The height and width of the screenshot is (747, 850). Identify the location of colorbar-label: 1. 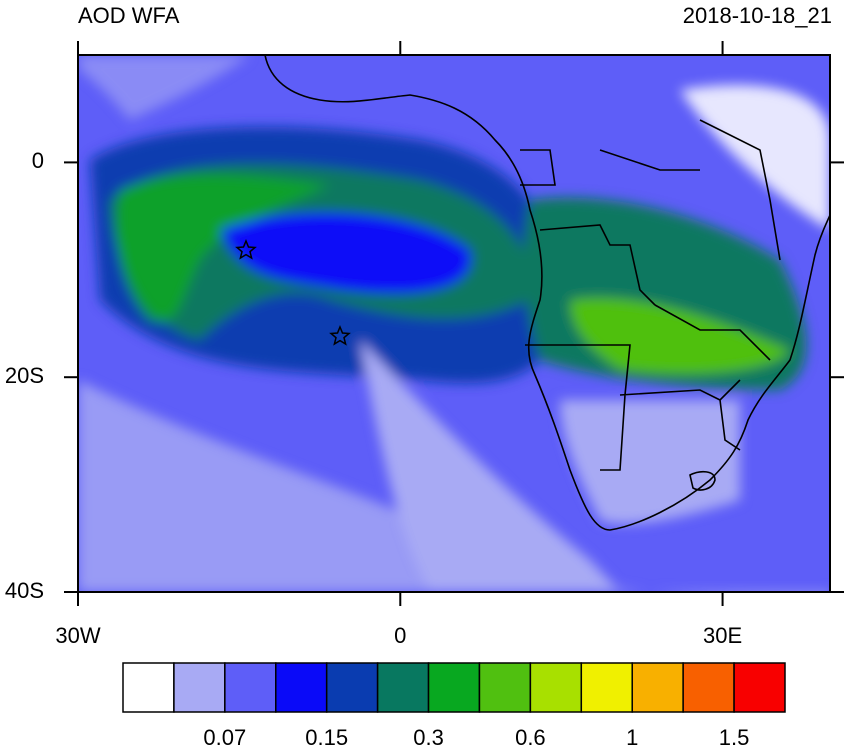
(632, 736).